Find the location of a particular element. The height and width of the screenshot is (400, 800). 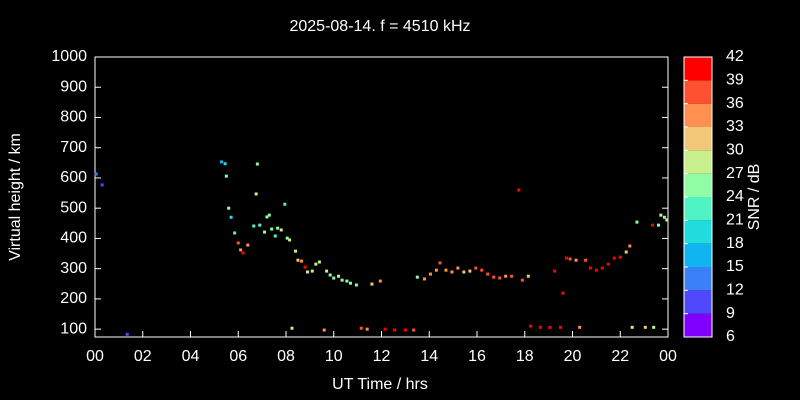

x-tick-label: 12 is located at coordinates (382, 356).